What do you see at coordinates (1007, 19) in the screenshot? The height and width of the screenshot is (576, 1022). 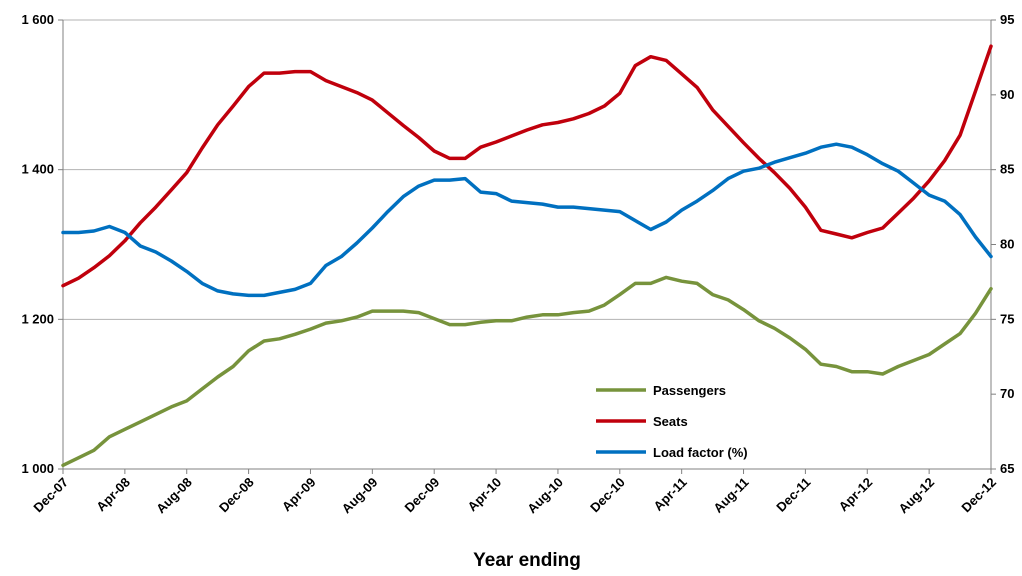 I see `right-tick-label: 95` at bounding box center [1007, 19].